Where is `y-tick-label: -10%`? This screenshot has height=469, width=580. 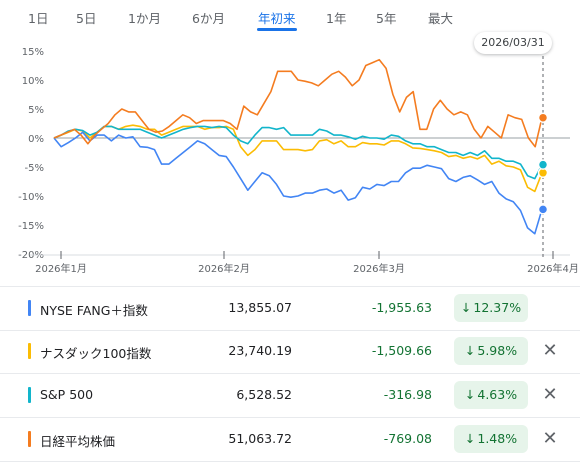
y-tick-label: -10% is located at coordinates (31, 197).